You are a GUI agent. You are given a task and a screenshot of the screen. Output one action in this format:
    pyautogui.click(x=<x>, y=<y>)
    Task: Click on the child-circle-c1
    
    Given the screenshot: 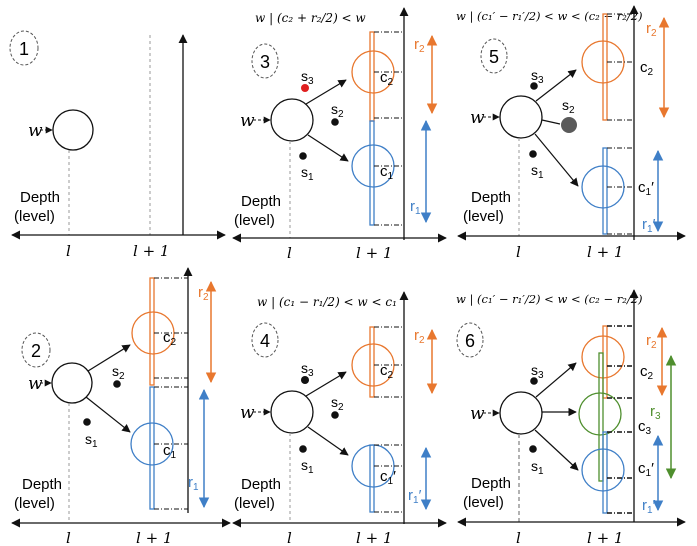 What is the action you would take?
    pyautogui.click(x=152, y=444)
    